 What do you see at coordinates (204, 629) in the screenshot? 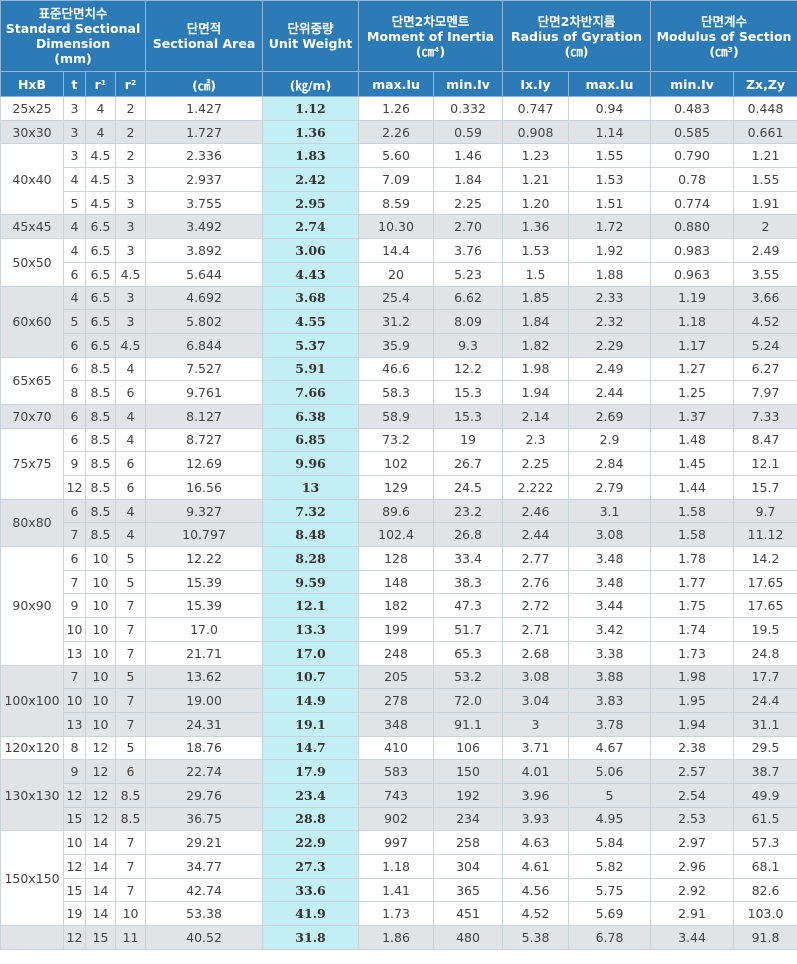
I see `cell: 17.0` at bounding box center [204, 629].